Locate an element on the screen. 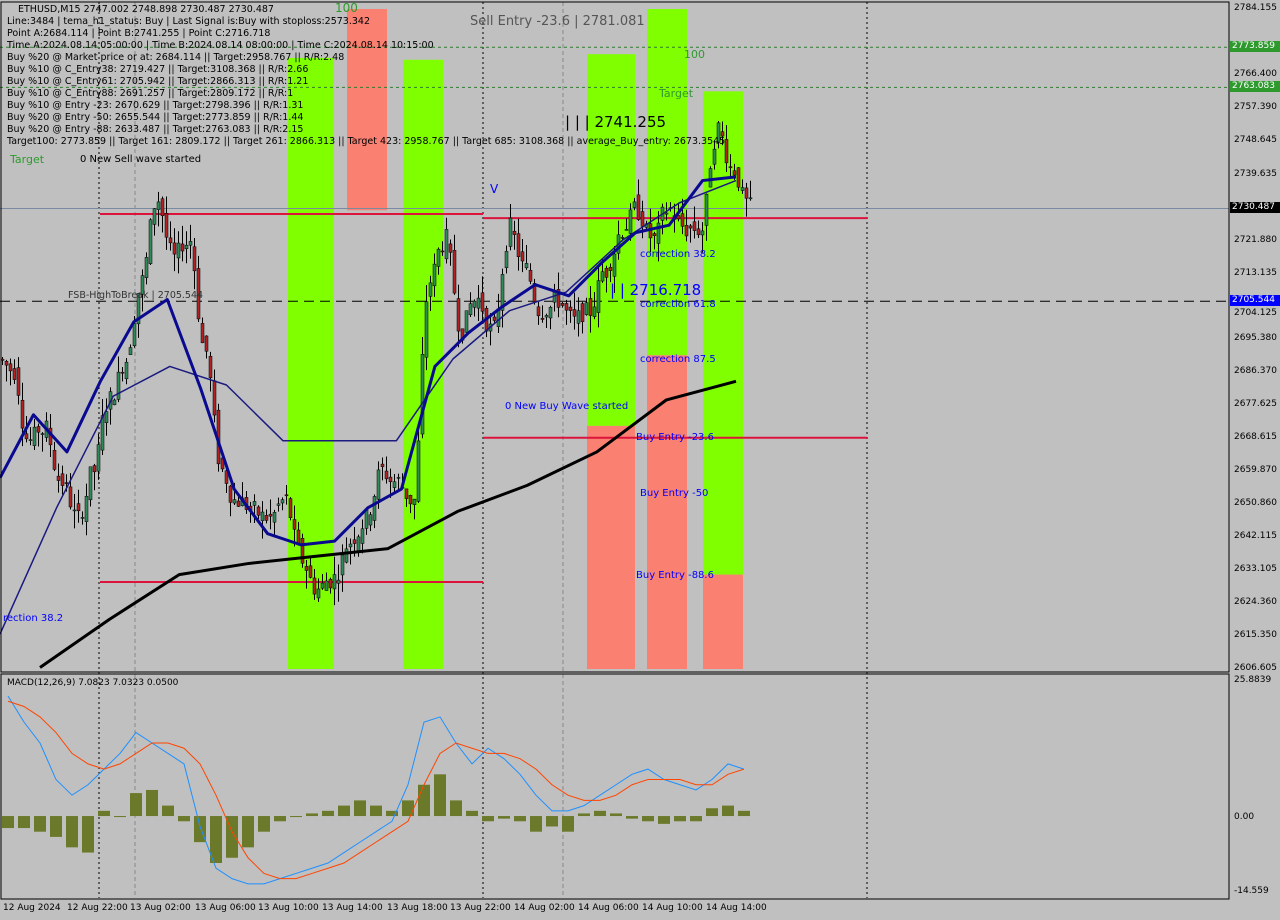  v-marker: V is located at coordinates (494, 189).